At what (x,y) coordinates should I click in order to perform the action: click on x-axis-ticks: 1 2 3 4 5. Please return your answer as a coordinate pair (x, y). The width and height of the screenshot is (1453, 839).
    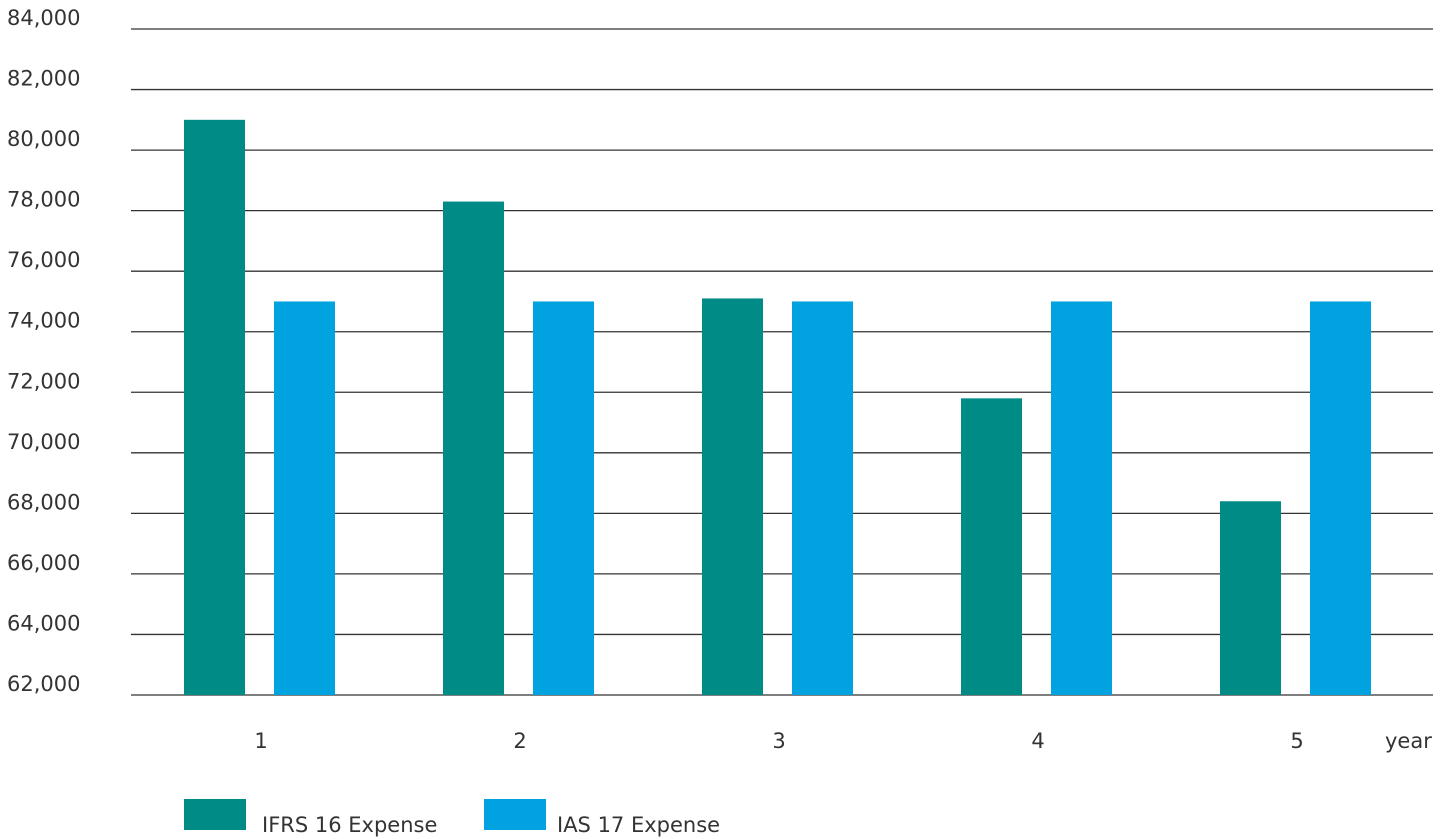
    Looking at the image, I should click on (778, 741).